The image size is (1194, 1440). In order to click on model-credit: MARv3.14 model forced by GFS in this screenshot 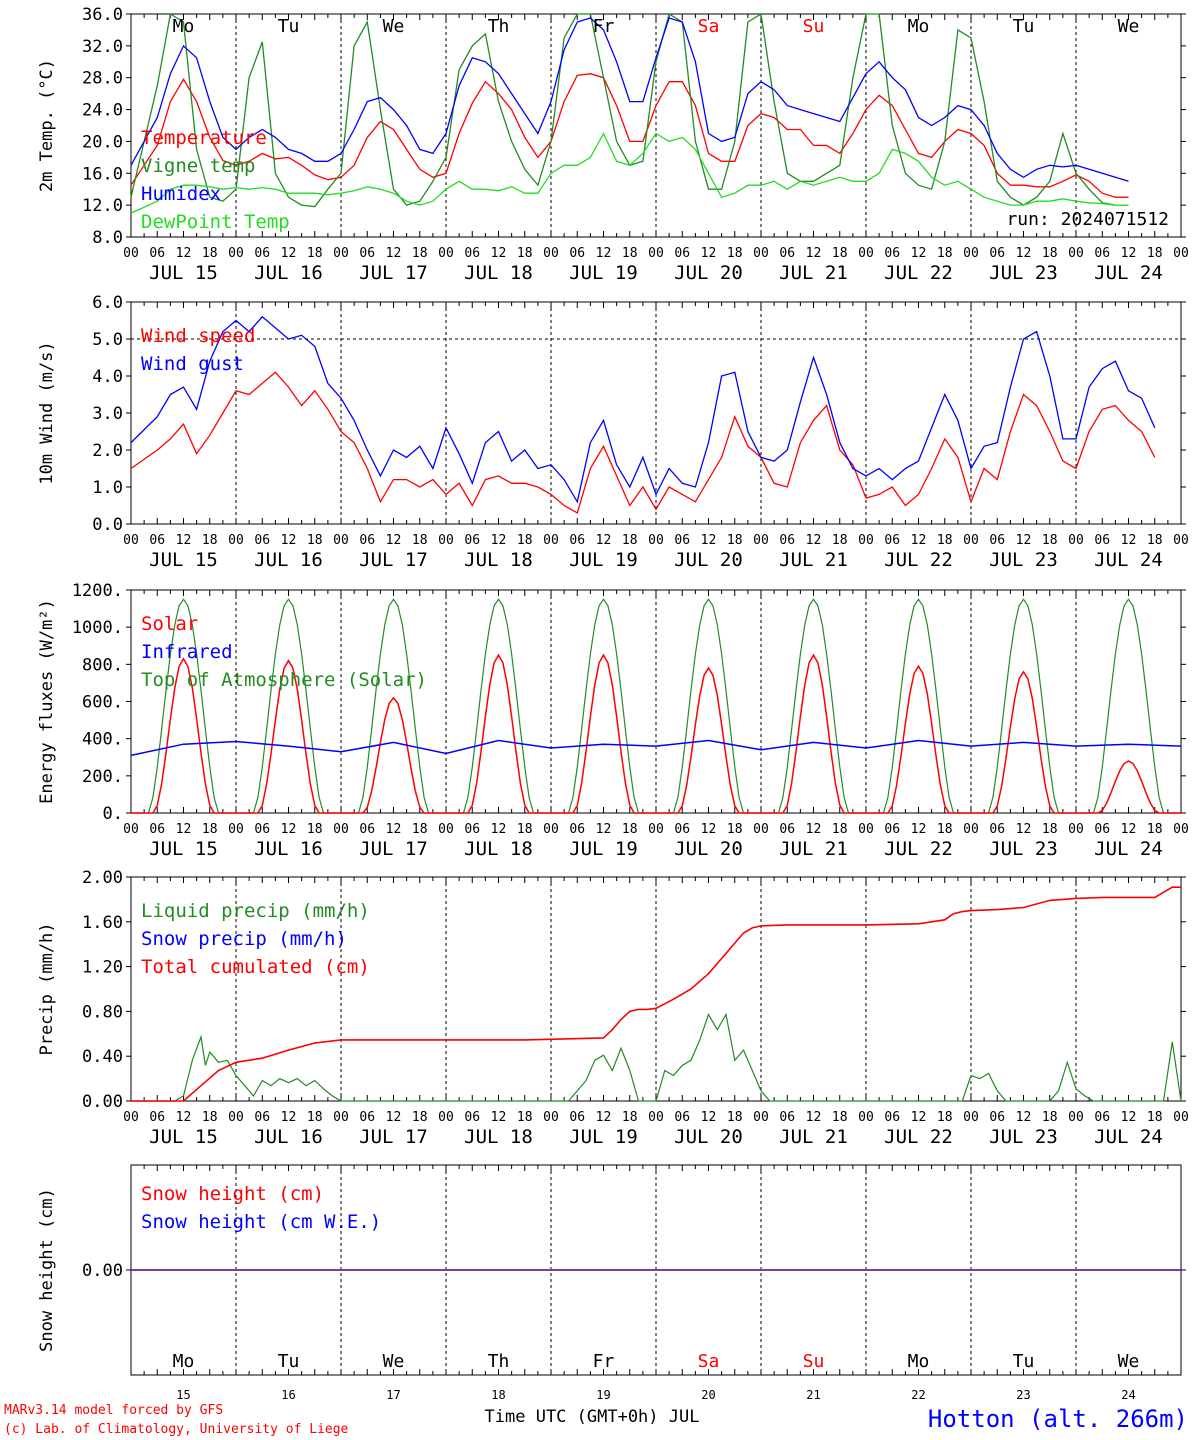, I will do `click(113, 1410)`.